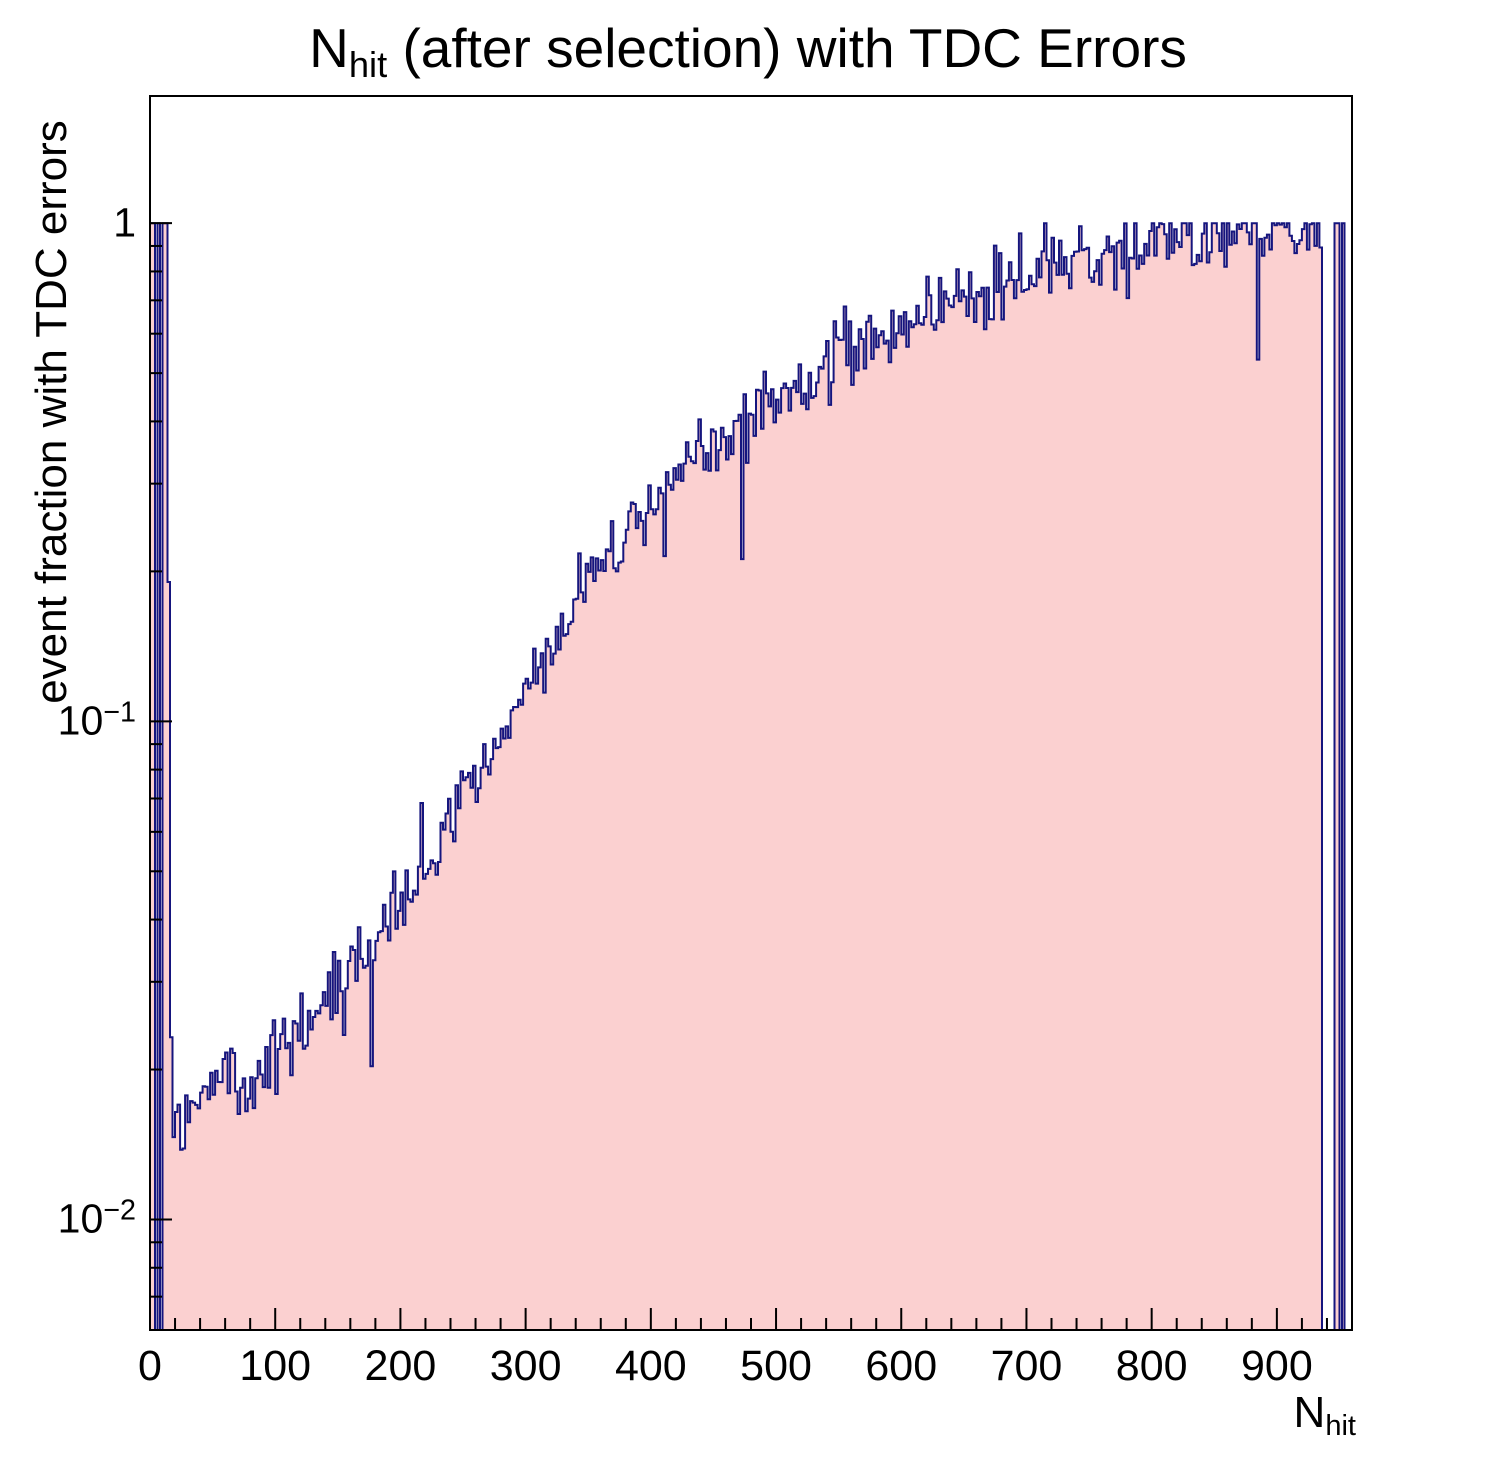  I want to click on x-tick-label: 200, so click(400, 1366).